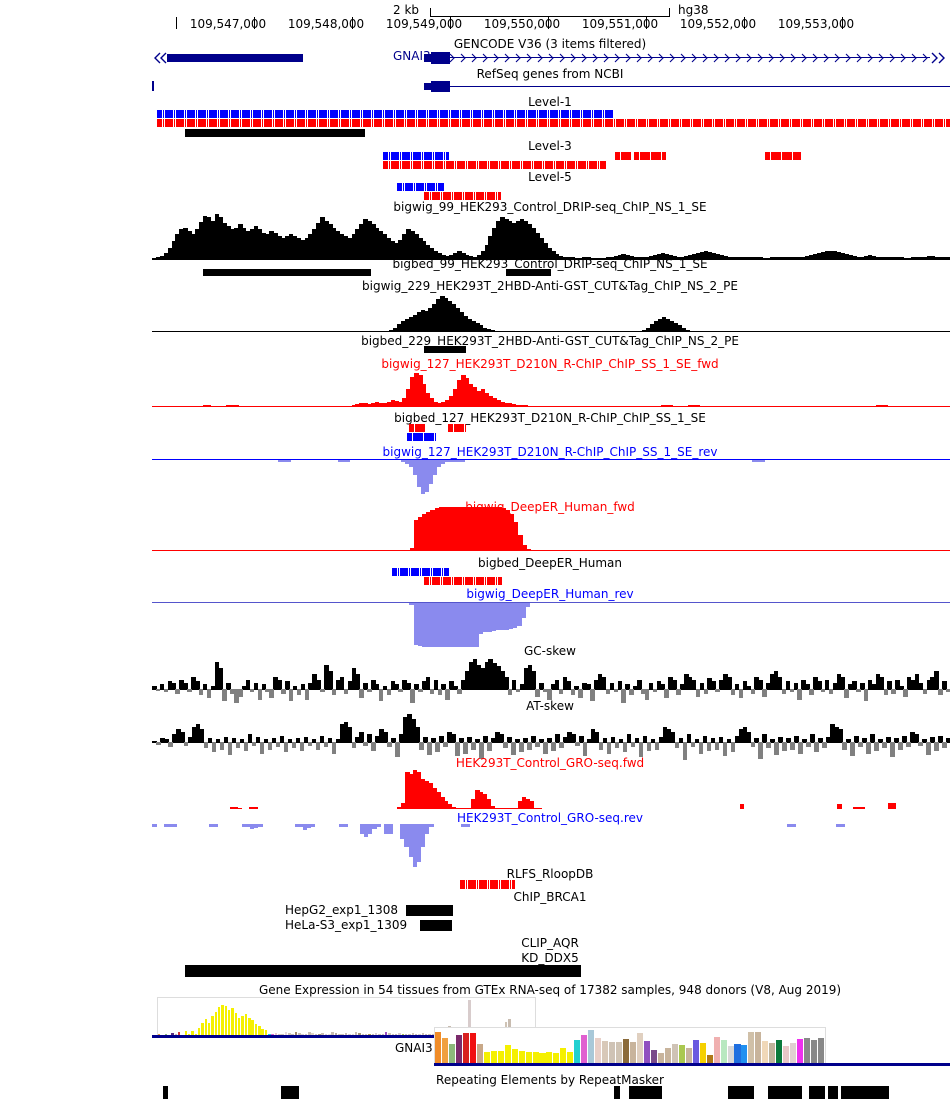  What do you see at coordinates (416, 156) in the screenshot?
I see `level3-blue-feature` at bounding box center [416, 156].